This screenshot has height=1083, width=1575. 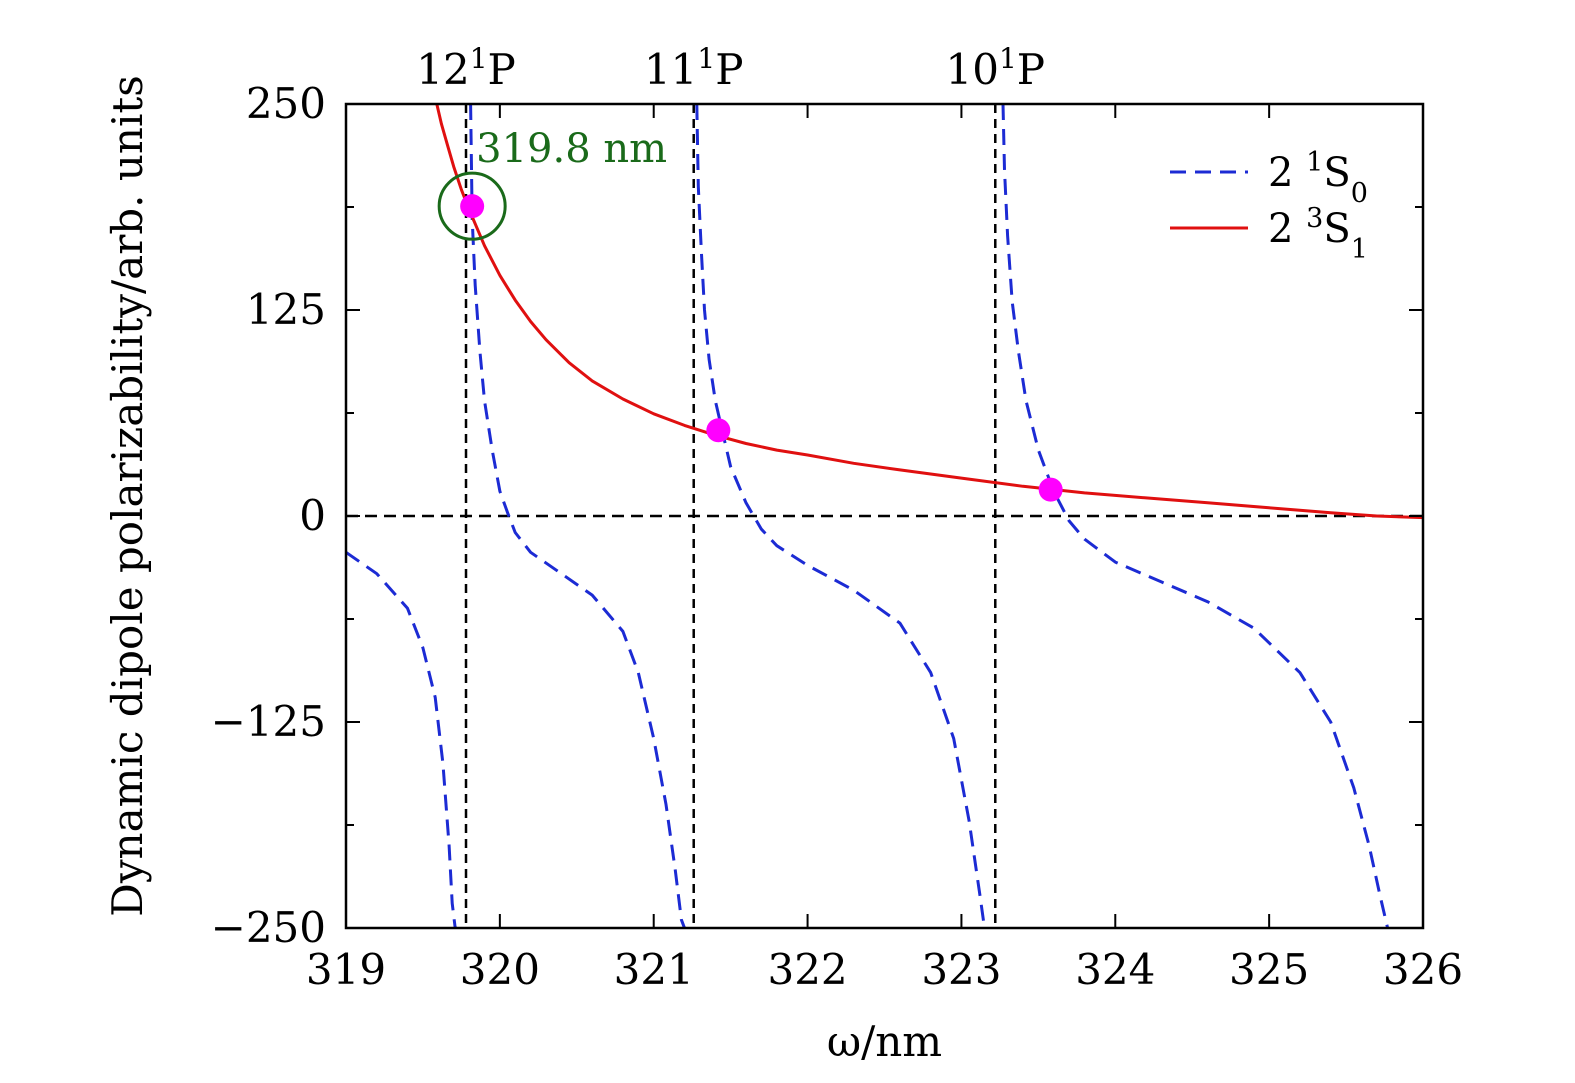 What do you see at coordinates (1318, 178) in the screenshot?
I see `legend-label-0: 2 1S0` at bounding box center [1318, 178].